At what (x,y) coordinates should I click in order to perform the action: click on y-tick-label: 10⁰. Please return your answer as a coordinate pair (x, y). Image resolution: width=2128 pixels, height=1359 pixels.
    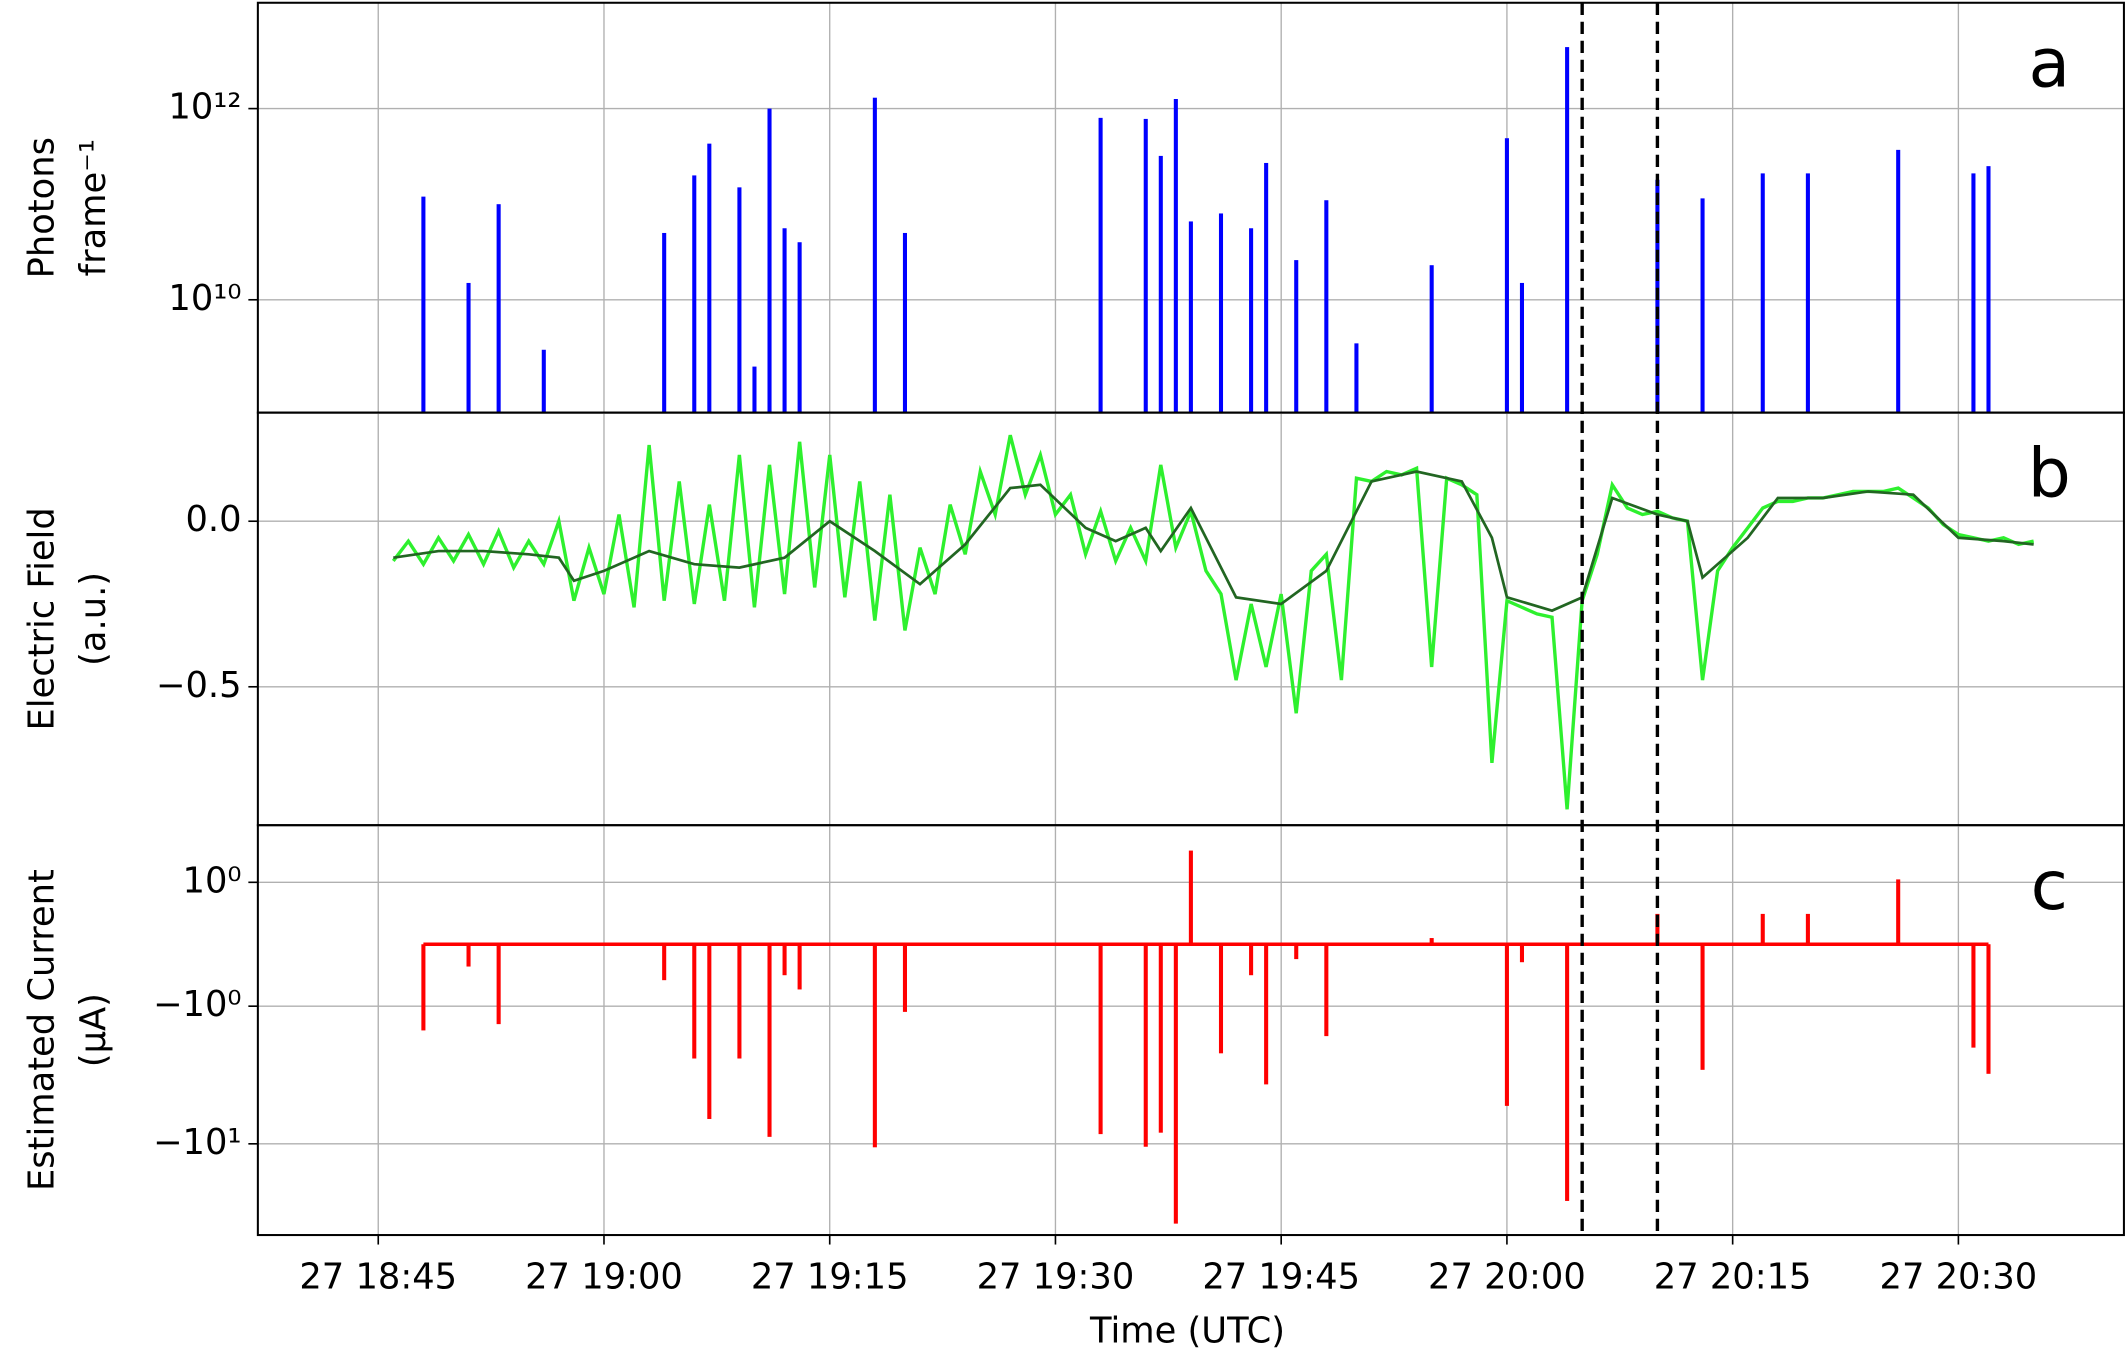
    Looking at the image, I should click on (212, 880).